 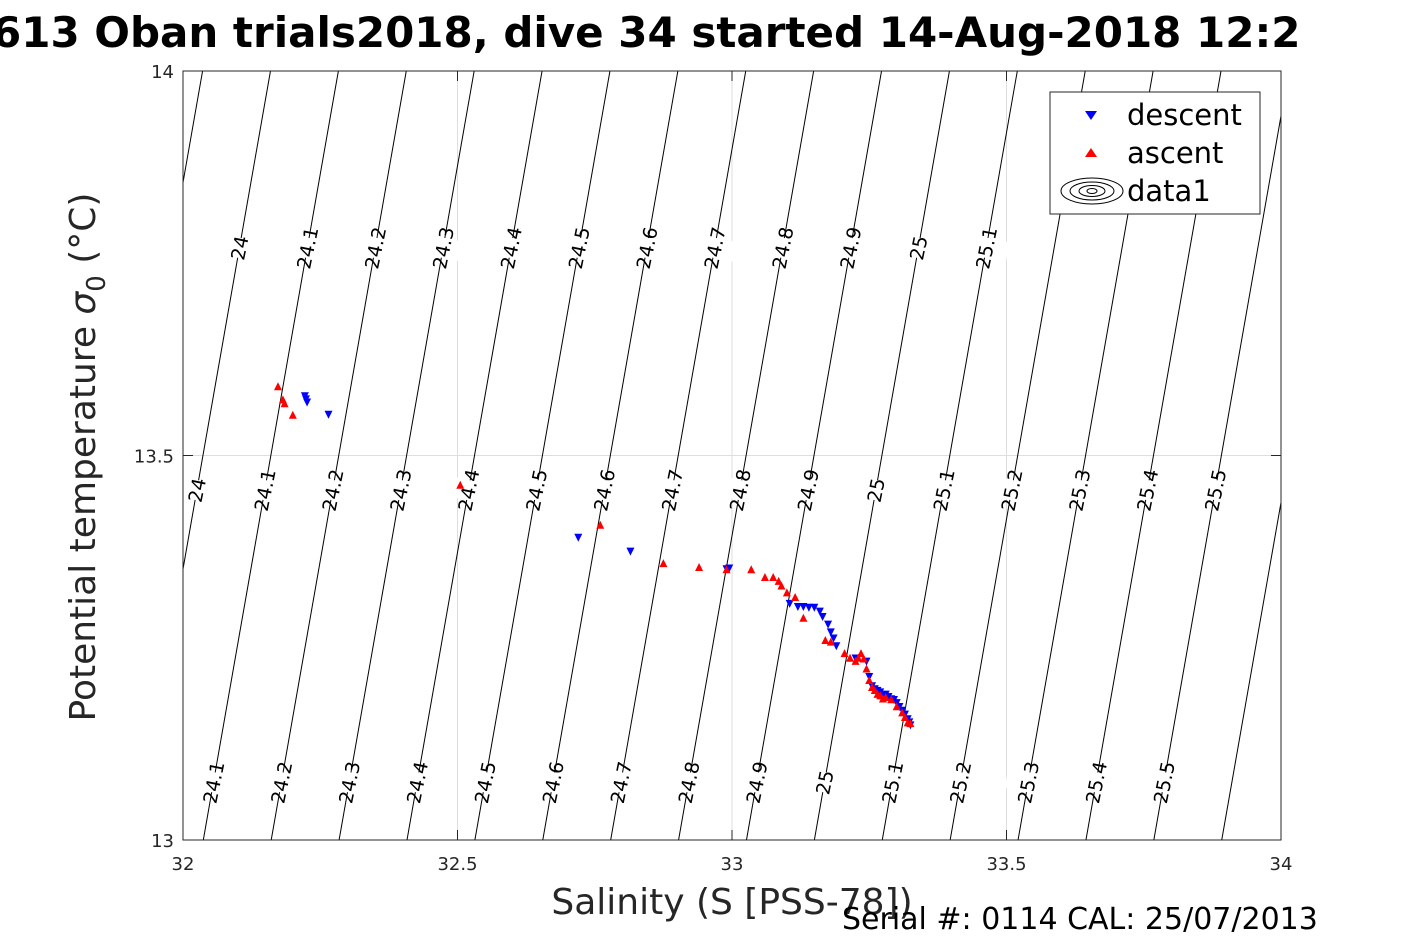 I want to click on legend-box, so click(x=1155, y=153).